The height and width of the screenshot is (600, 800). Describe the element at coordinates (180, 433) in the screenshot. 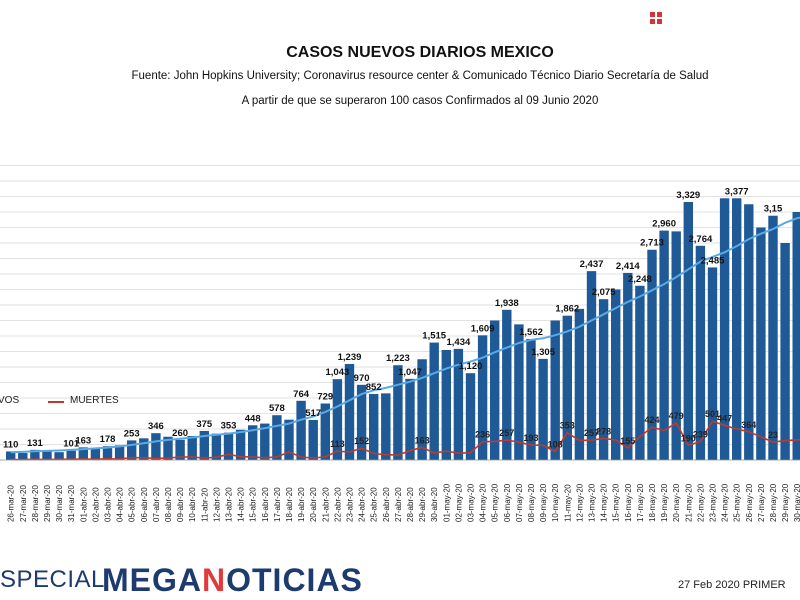

I see `bar-label: 260` at that location.